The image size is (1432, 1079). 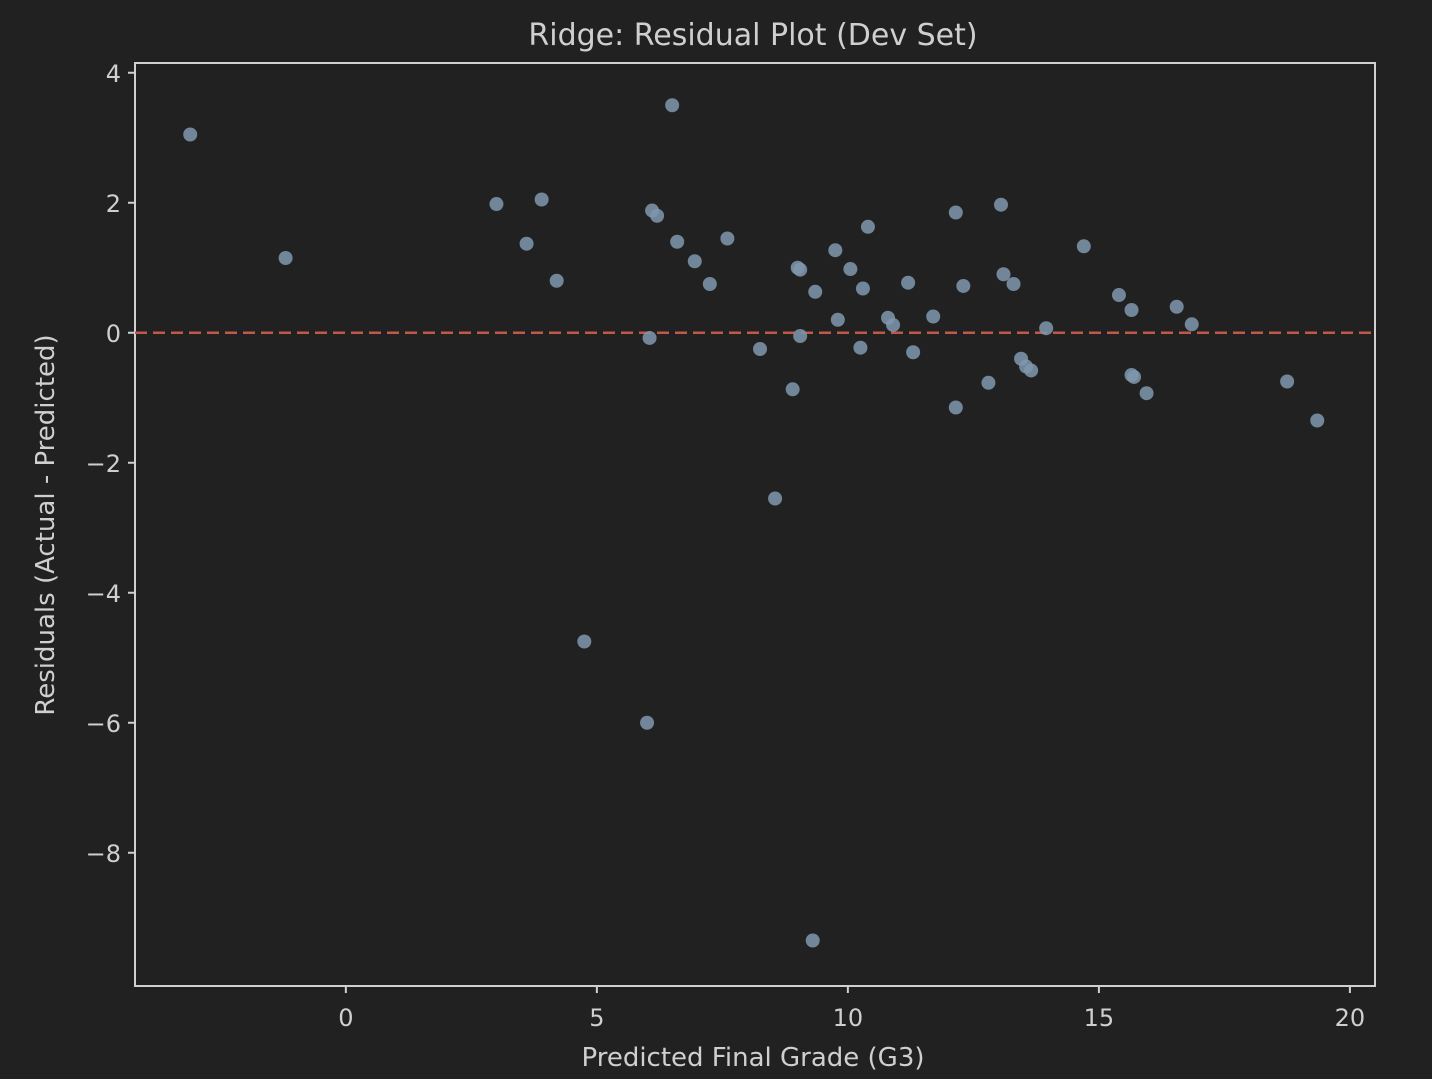 I want to click on y-axis-label: Residuals (Actual - Predicted), so click(x=46, y=524).